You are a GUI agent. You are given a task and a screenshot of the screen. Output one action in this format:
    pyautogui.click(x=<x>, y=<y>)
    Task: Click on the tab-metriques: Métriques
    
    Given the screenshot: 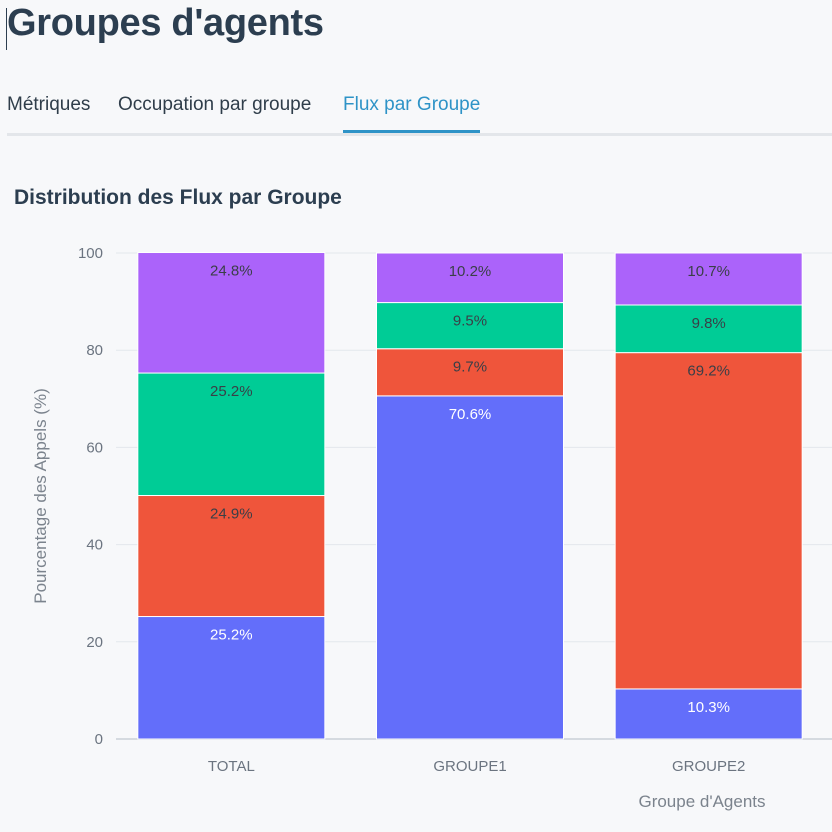 What is the action you would take?
    pyautogui.click(x=49, y=104)
    